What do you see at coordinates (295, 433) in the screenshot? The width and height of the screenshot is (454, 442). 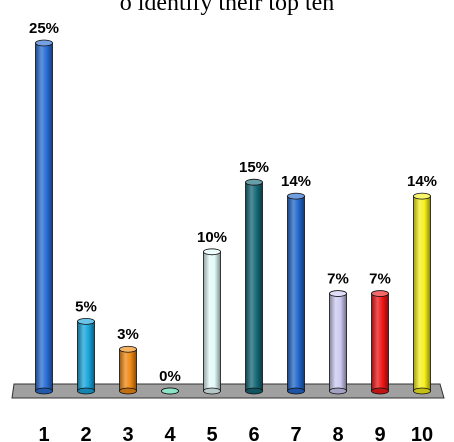 I see `category-label-7: 7` at bounding box center [295, 433].